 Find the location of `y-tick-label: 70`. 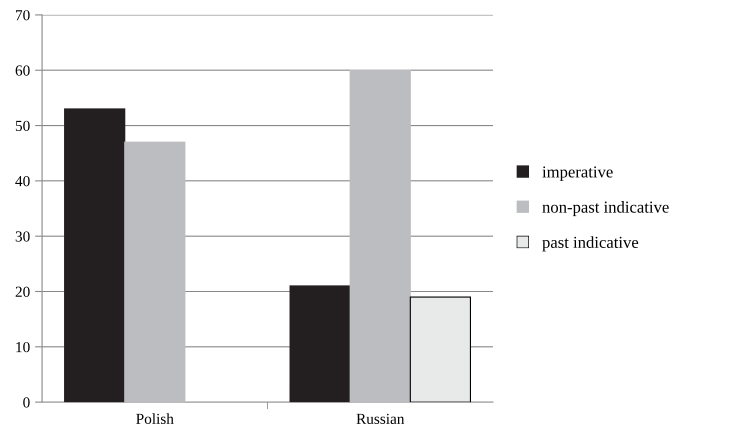

y-tick-label: 70 is located at coordinates (23, 15).